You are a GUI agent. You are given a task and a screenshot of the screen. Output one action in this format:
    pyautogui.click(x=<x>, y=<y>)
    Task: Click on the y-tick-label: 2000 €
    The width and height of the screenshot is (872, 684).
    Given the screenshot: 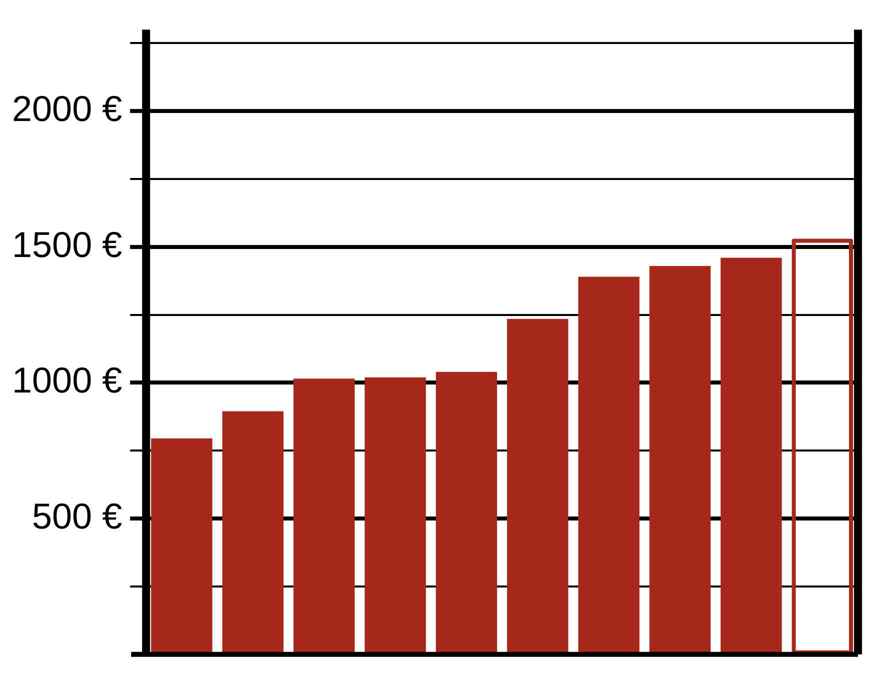 What is the action you would take?
    pyautogui.click(x=67, y=109)
    